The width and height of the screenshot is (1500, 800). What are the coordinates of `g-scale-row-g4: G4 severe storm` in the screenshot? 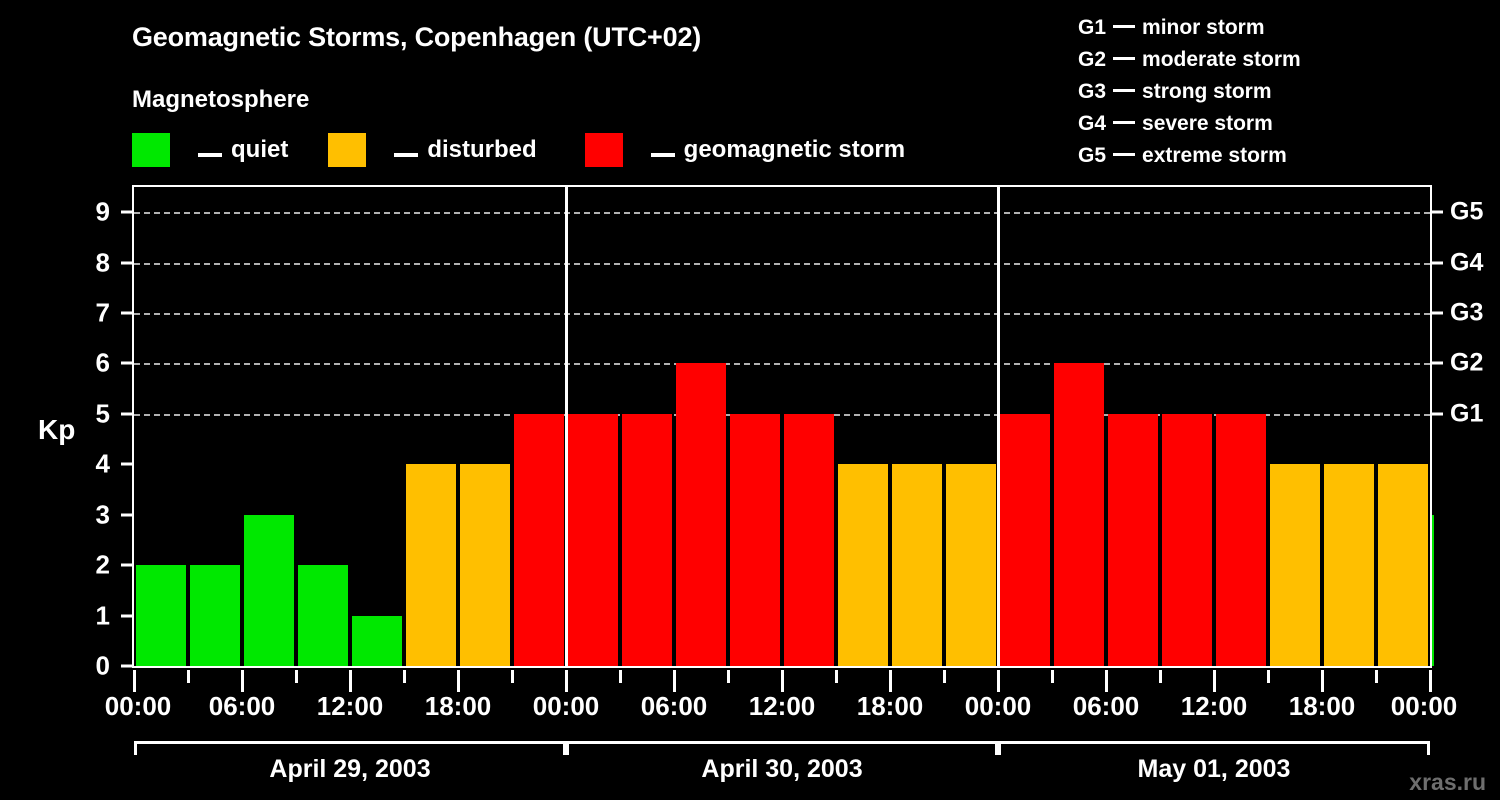 It's located at (1189, 124).